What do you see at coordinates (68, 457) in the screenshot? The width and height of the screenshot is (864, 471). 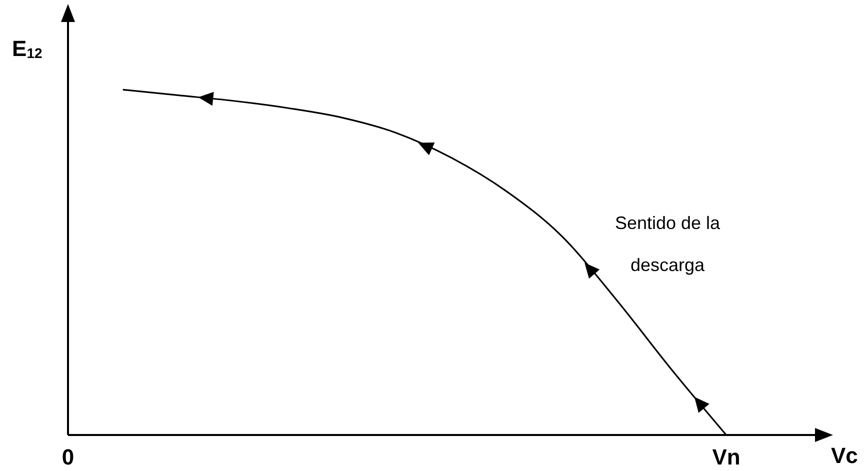 I see `x-tick-label: 0` at bounding box center [68, 457].